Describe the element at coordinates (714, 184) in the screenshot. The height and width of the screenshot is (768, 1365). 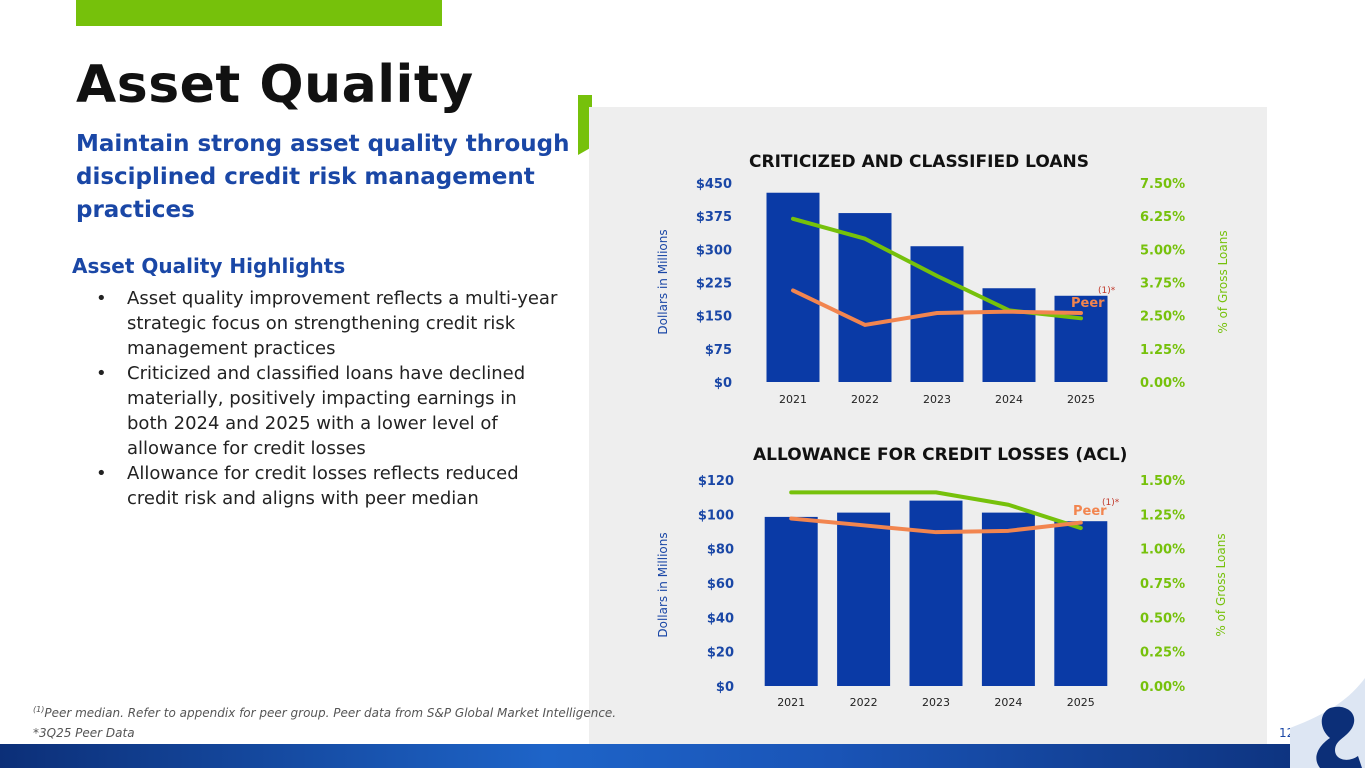
I see `chart-1-ytick: $450` at that location.